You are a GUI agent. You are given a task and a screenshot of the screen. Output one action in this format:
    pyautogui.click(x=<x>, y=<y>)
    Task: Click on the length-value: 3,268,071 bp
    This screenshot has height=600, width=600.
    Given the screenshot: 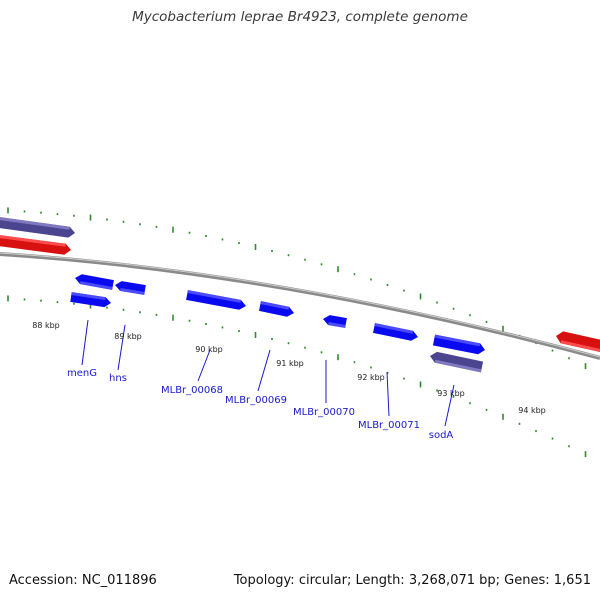 What is the action you would take?
    pyautogui.click(x=452, y=580)
    